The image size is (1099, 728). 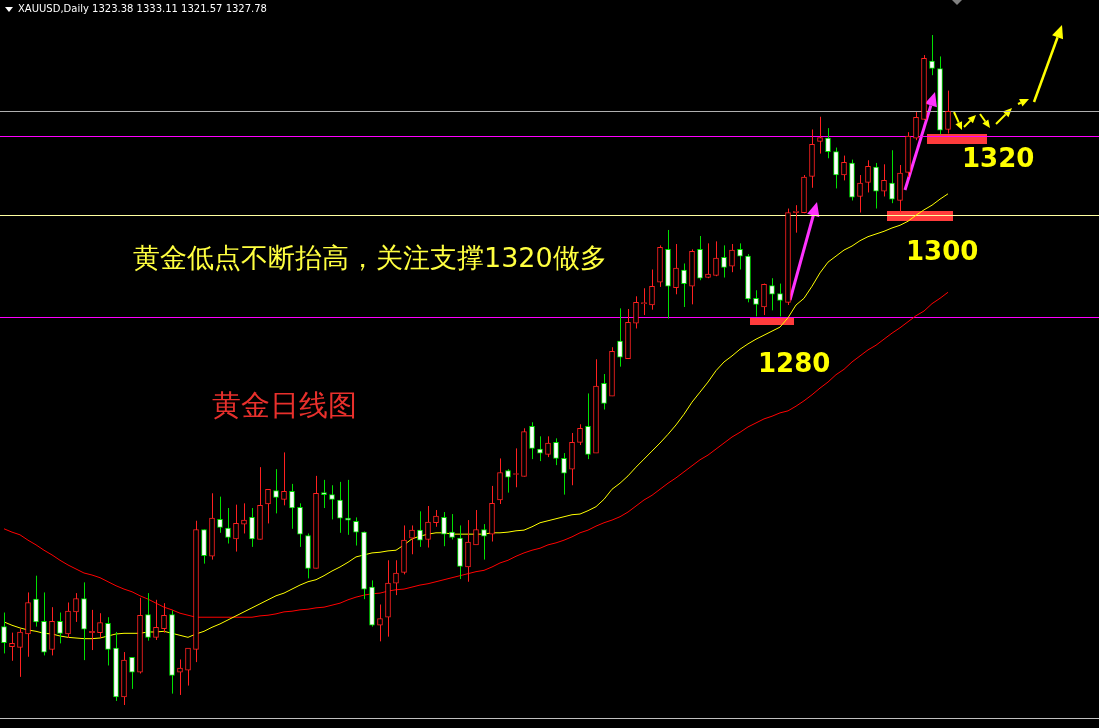 What do you see at coordinates (794, 363) in the screenshot?
I see `annotation: 1280` at bounding box center [794, 363].